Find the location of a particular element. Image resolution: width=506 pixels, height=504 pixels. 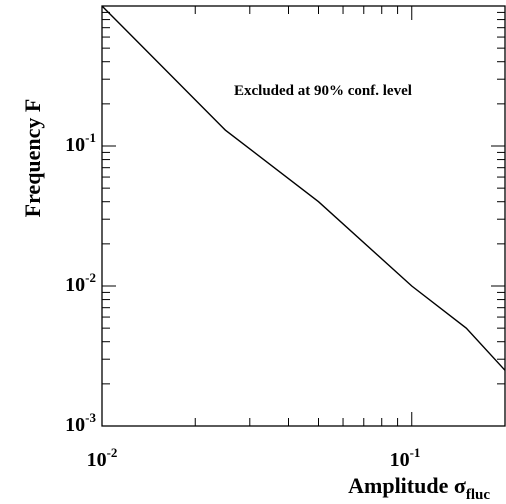

xtick-label-1e-1: 10⁻¹ is located at coordinates (405, 458).